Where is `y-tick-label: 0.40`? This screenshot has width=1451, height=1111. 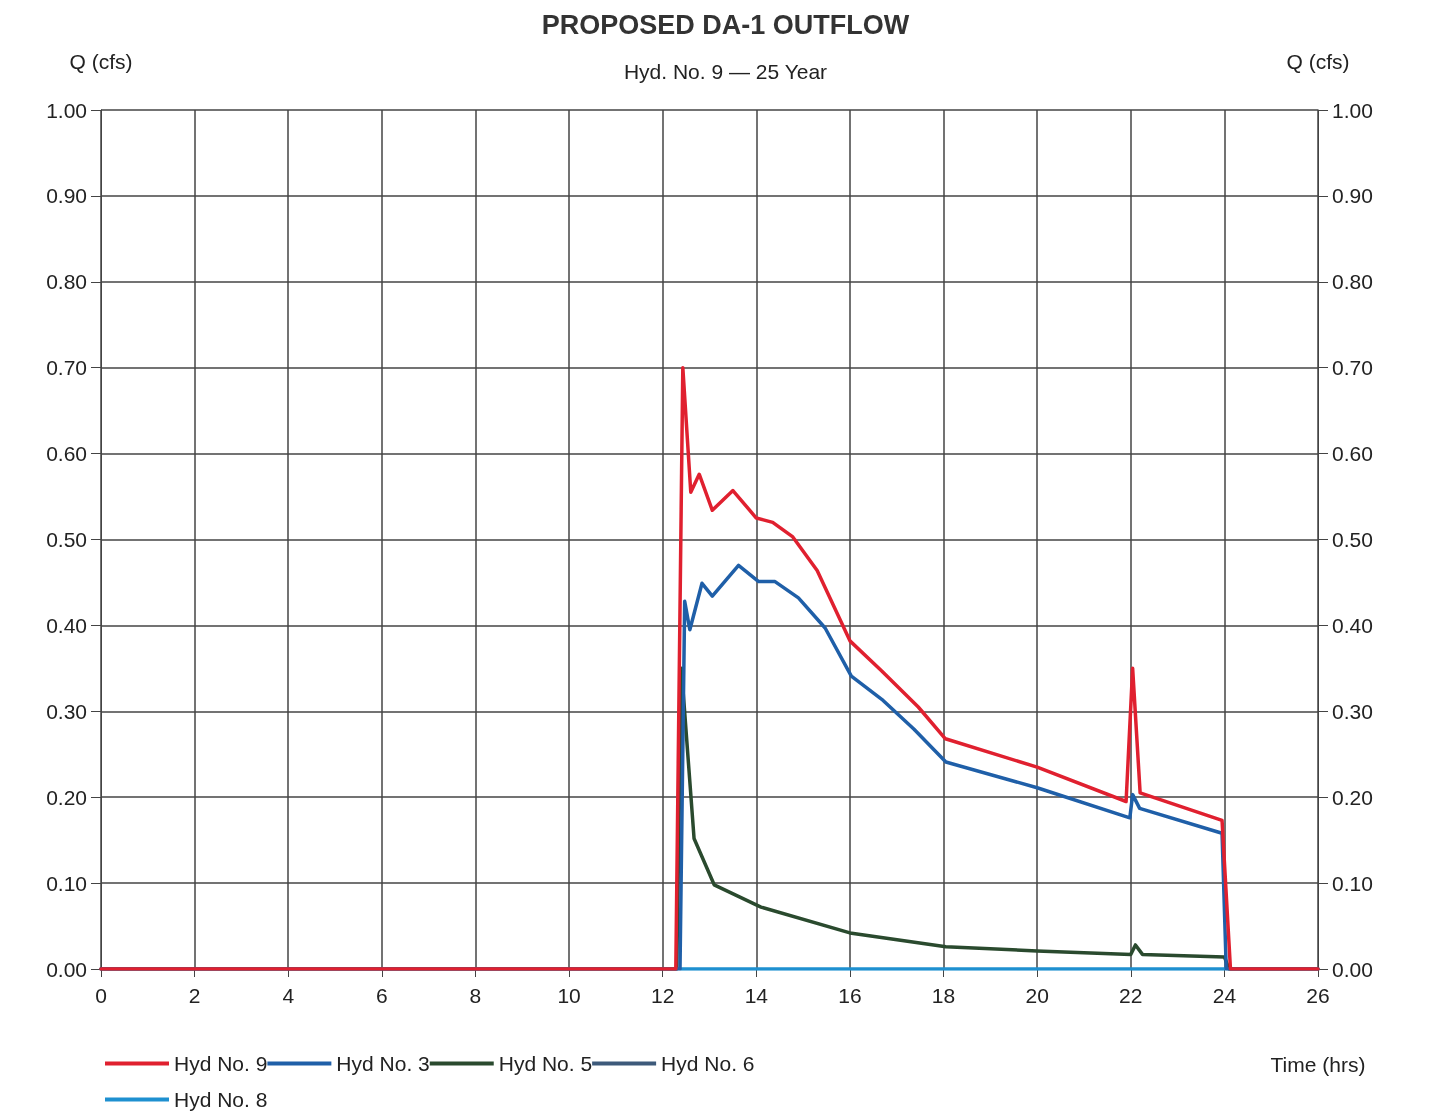 y-tick-label: 0.40 is located at coordinates (66, 625).